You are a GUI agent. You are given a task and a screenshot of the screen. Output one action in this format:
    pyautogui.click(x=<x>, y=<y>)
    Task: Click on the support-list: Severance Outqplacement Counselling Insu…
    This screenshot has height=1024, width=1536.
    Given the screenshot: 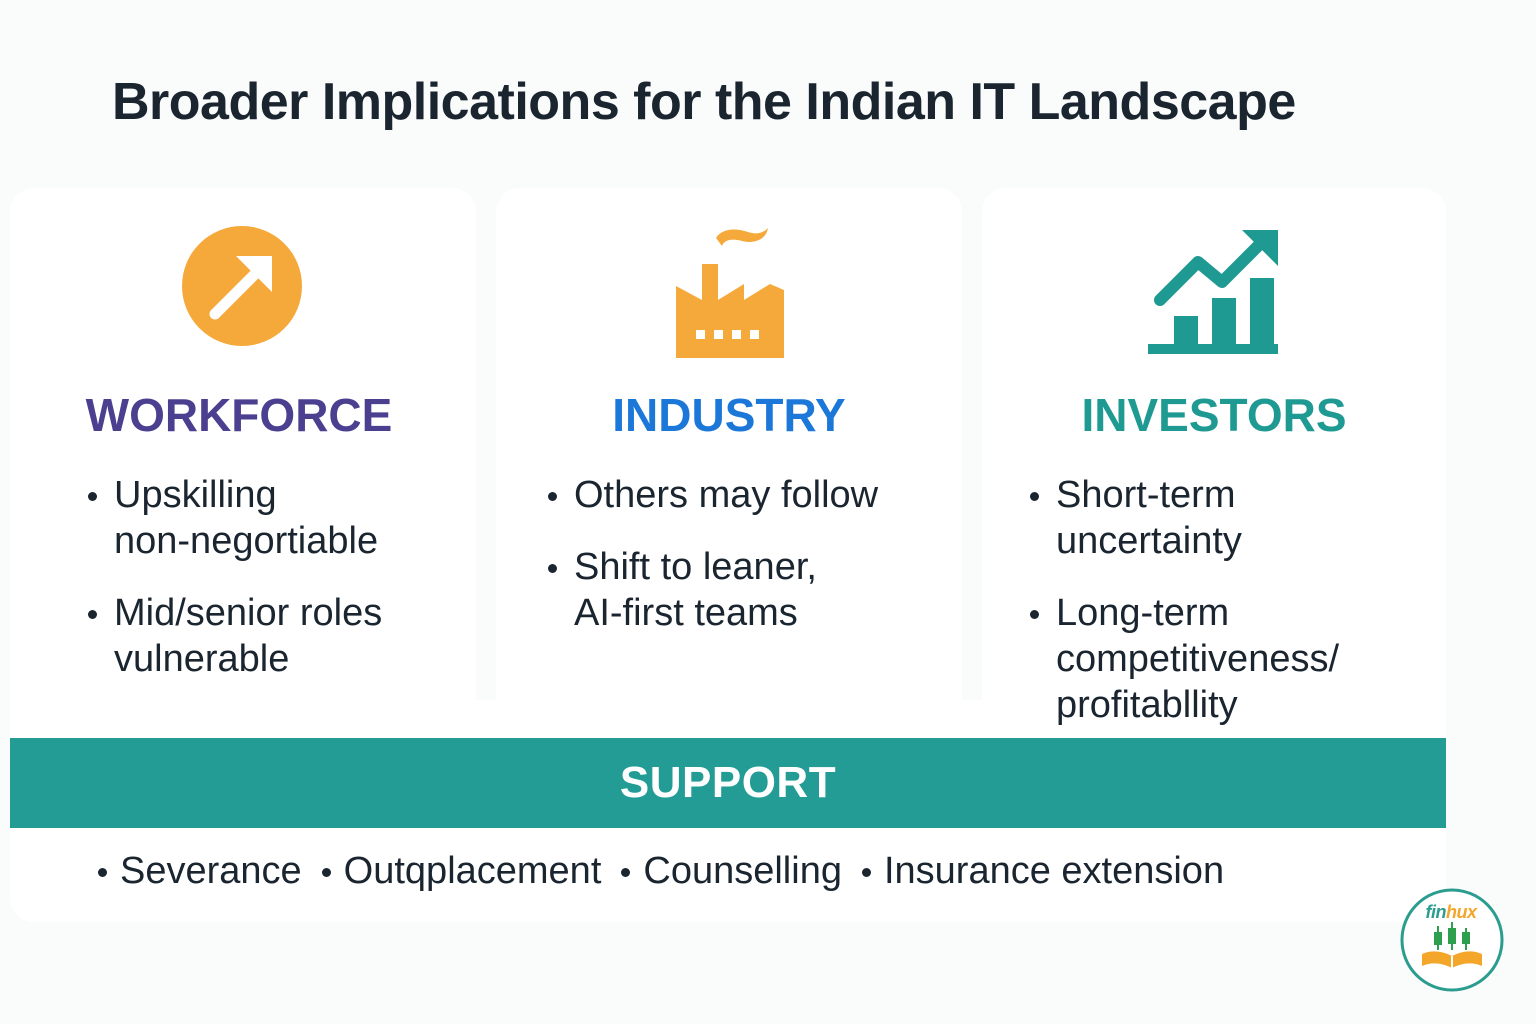 What is the action you would take?
    pyautogui.click(x=669, y=871)
    